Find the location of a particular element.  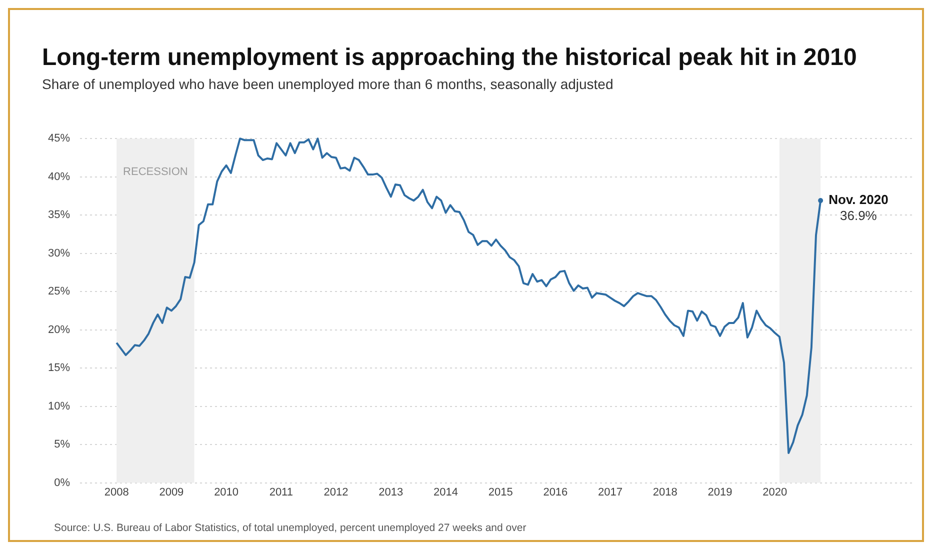

x-tick-label: 2017 is located at coordinates (610, 492).